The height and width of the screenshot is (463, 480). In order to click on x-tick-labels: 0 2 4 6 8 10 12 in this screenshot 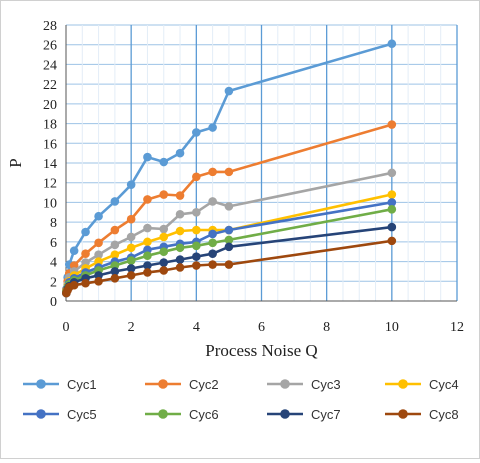, I will do `click(264, 327)`.